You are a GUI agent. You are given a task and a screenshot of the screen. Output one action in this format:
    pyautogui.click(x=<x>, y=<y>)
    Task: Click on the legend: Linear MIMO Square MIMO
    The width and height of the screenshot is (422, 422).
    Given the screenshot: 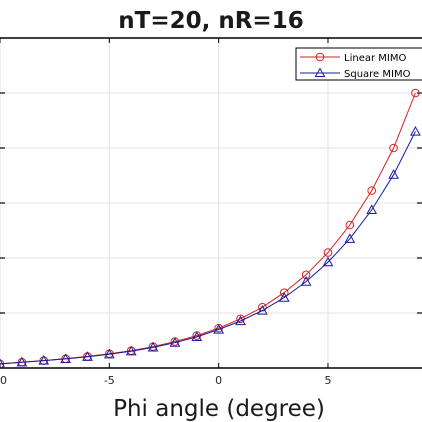 What is the action you would take?
    pyautogui.click(x=358, y=64)
    